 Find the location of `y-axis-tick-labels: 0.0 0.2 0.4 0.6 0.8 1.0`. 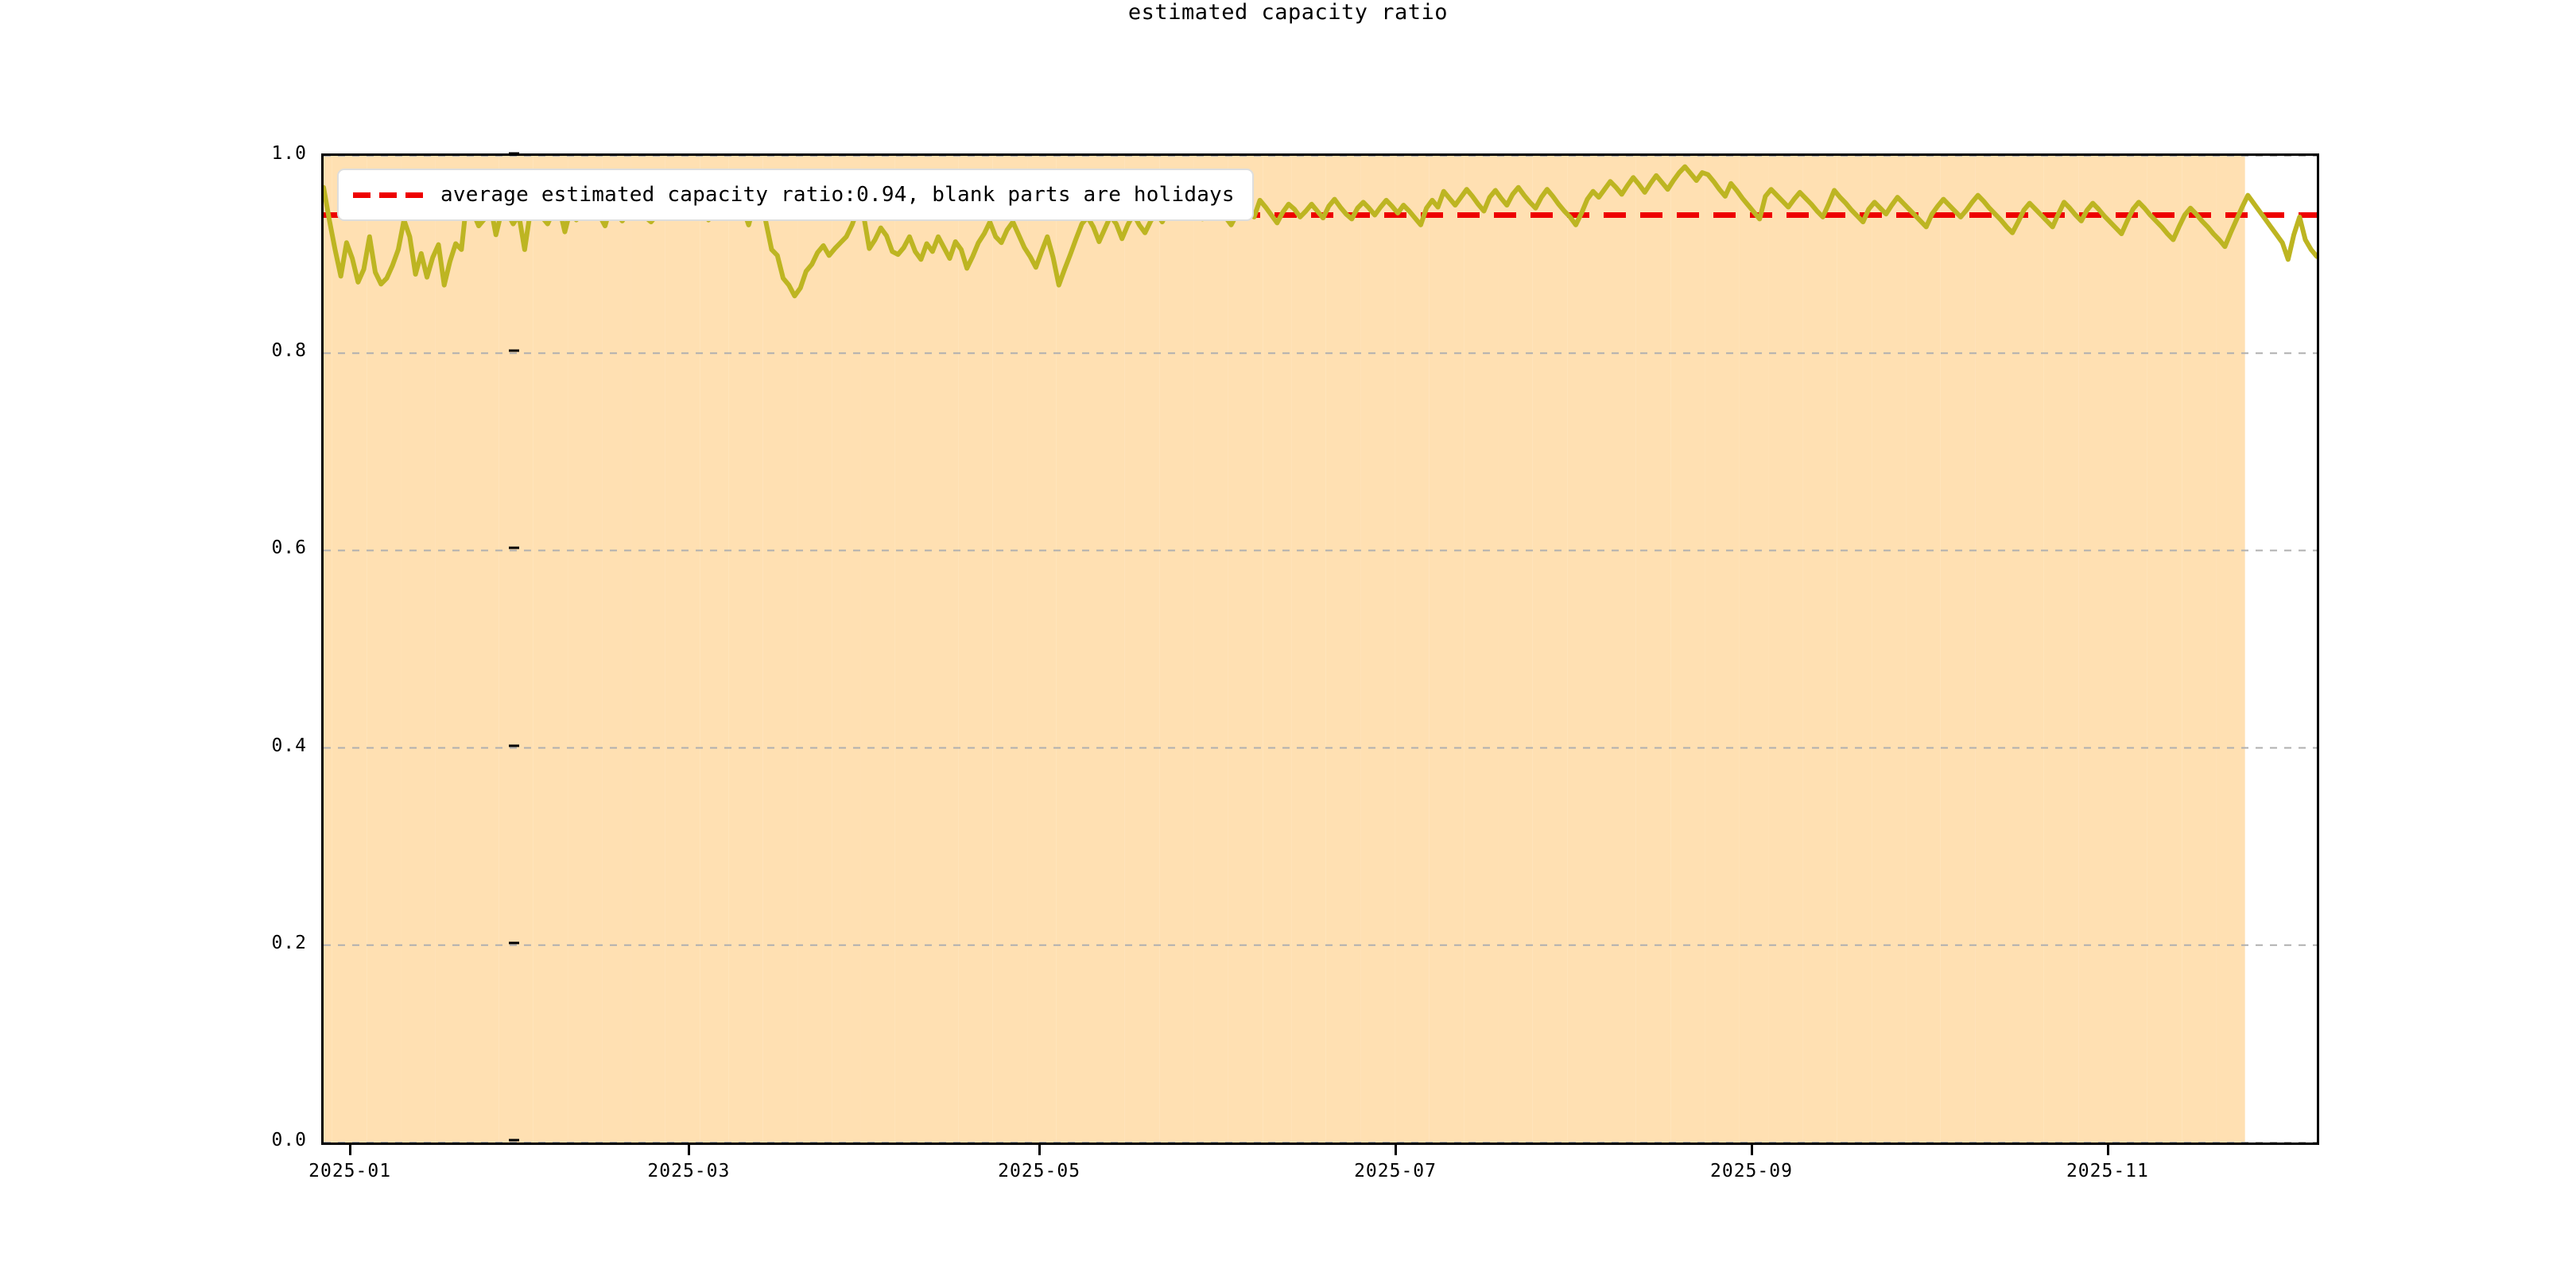

y-axis-tick-labels: 0.0 0.2 0.4 0.6 0.8 1.0 is located at coordinates (359, 644).